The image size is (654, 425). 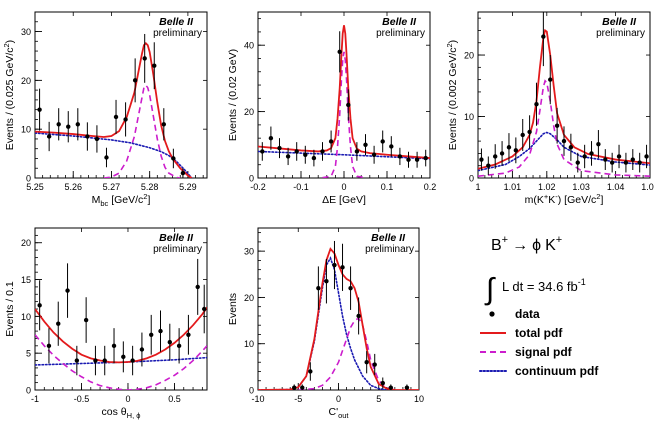 What do you see at coordinates (387, 187) in the screenshot?
I see `x-tick-label: 0.1` at bounding box center [387, 187].